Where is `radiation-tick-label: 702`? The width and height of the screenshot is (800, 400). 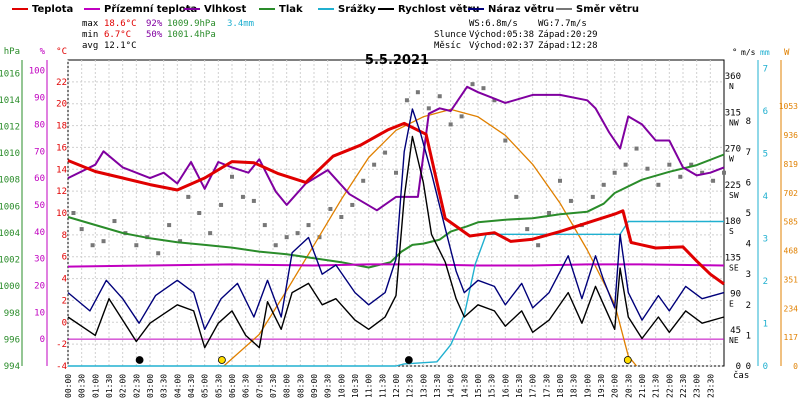 radiation-tick-label: 702 is located at coordinates (791, 193).